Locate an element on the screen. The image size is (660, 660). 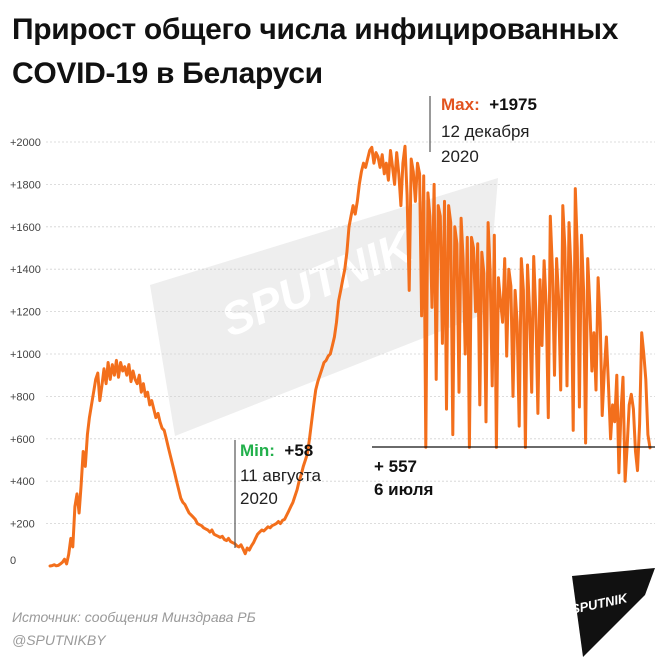
y-tick-label: +800 is located at coordinates (22, 397).